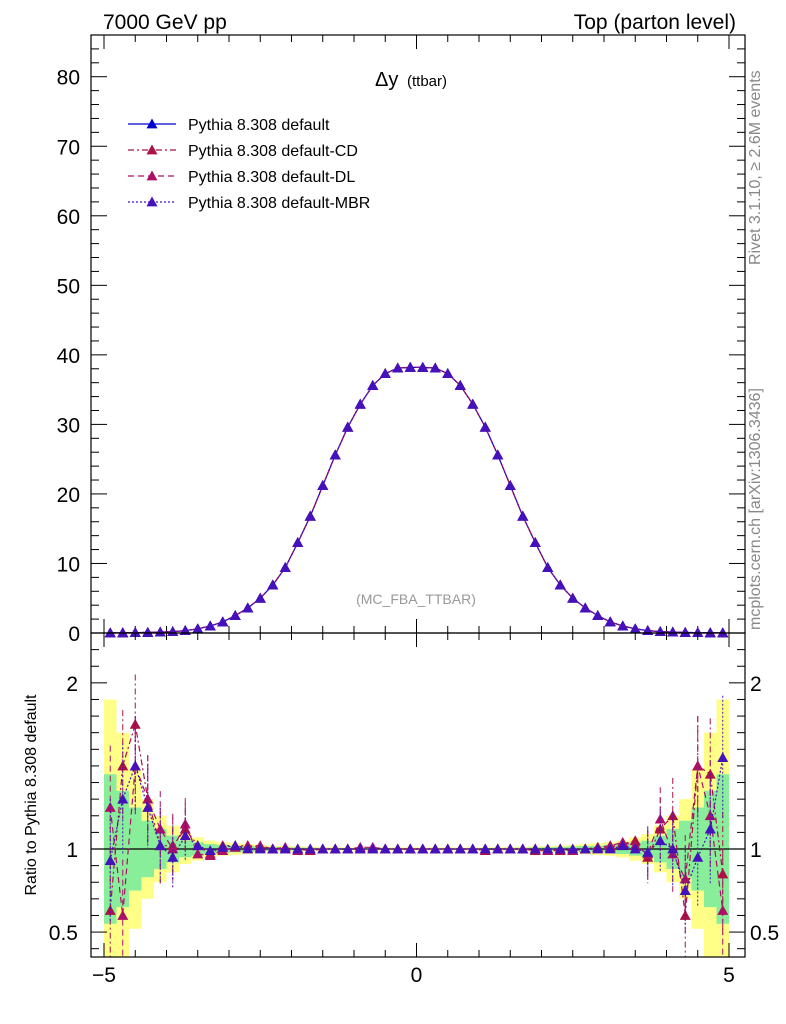 The image size is (786, 1024). What do you see at coordinates (104, 975) in the screenshot?
I see `ratio-x-tick-label: −5` at bounding box center [104, 975].